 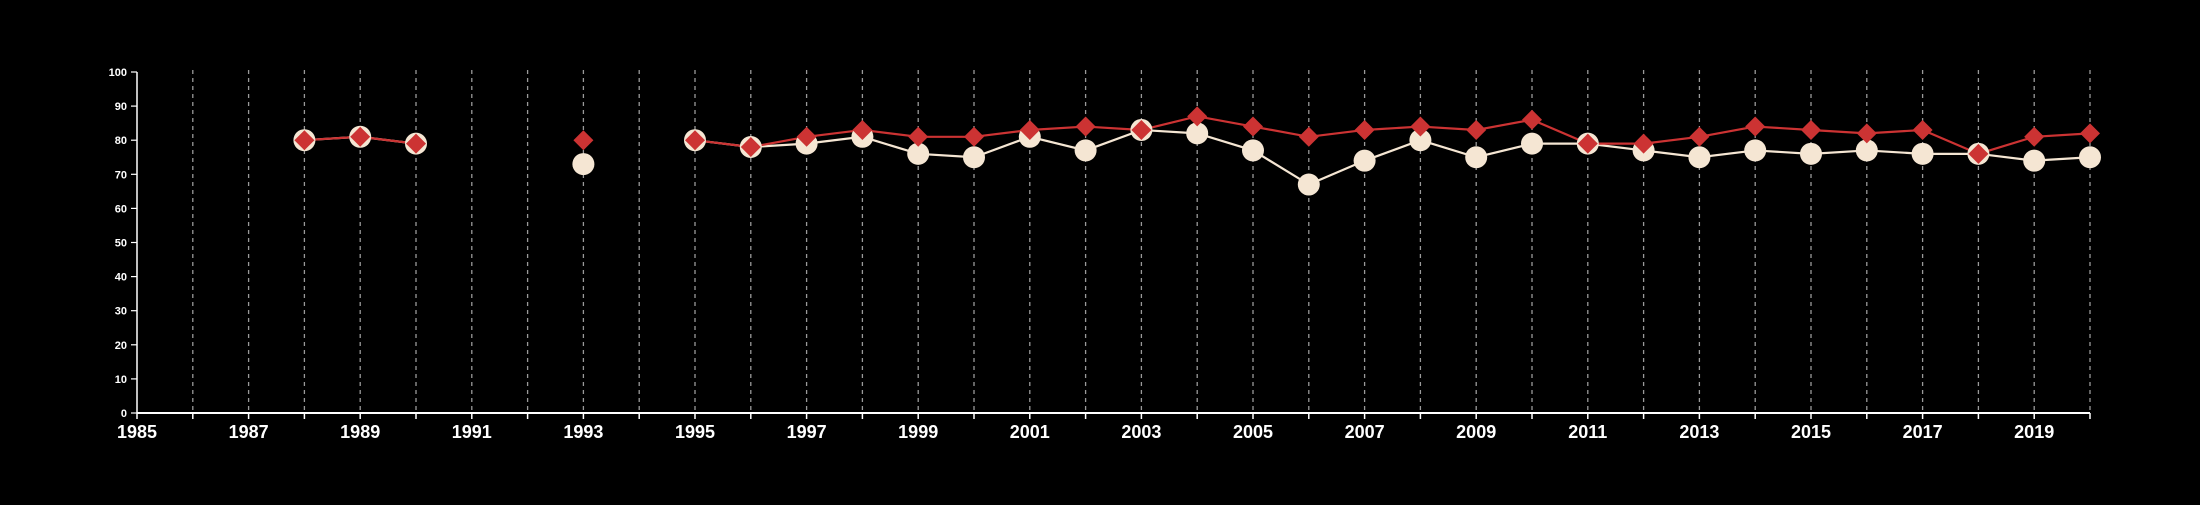 What do you see at coordinates (118, 73) in the screenshot?
I see `y-tick-label: 100` at bounding box center [118, 73].